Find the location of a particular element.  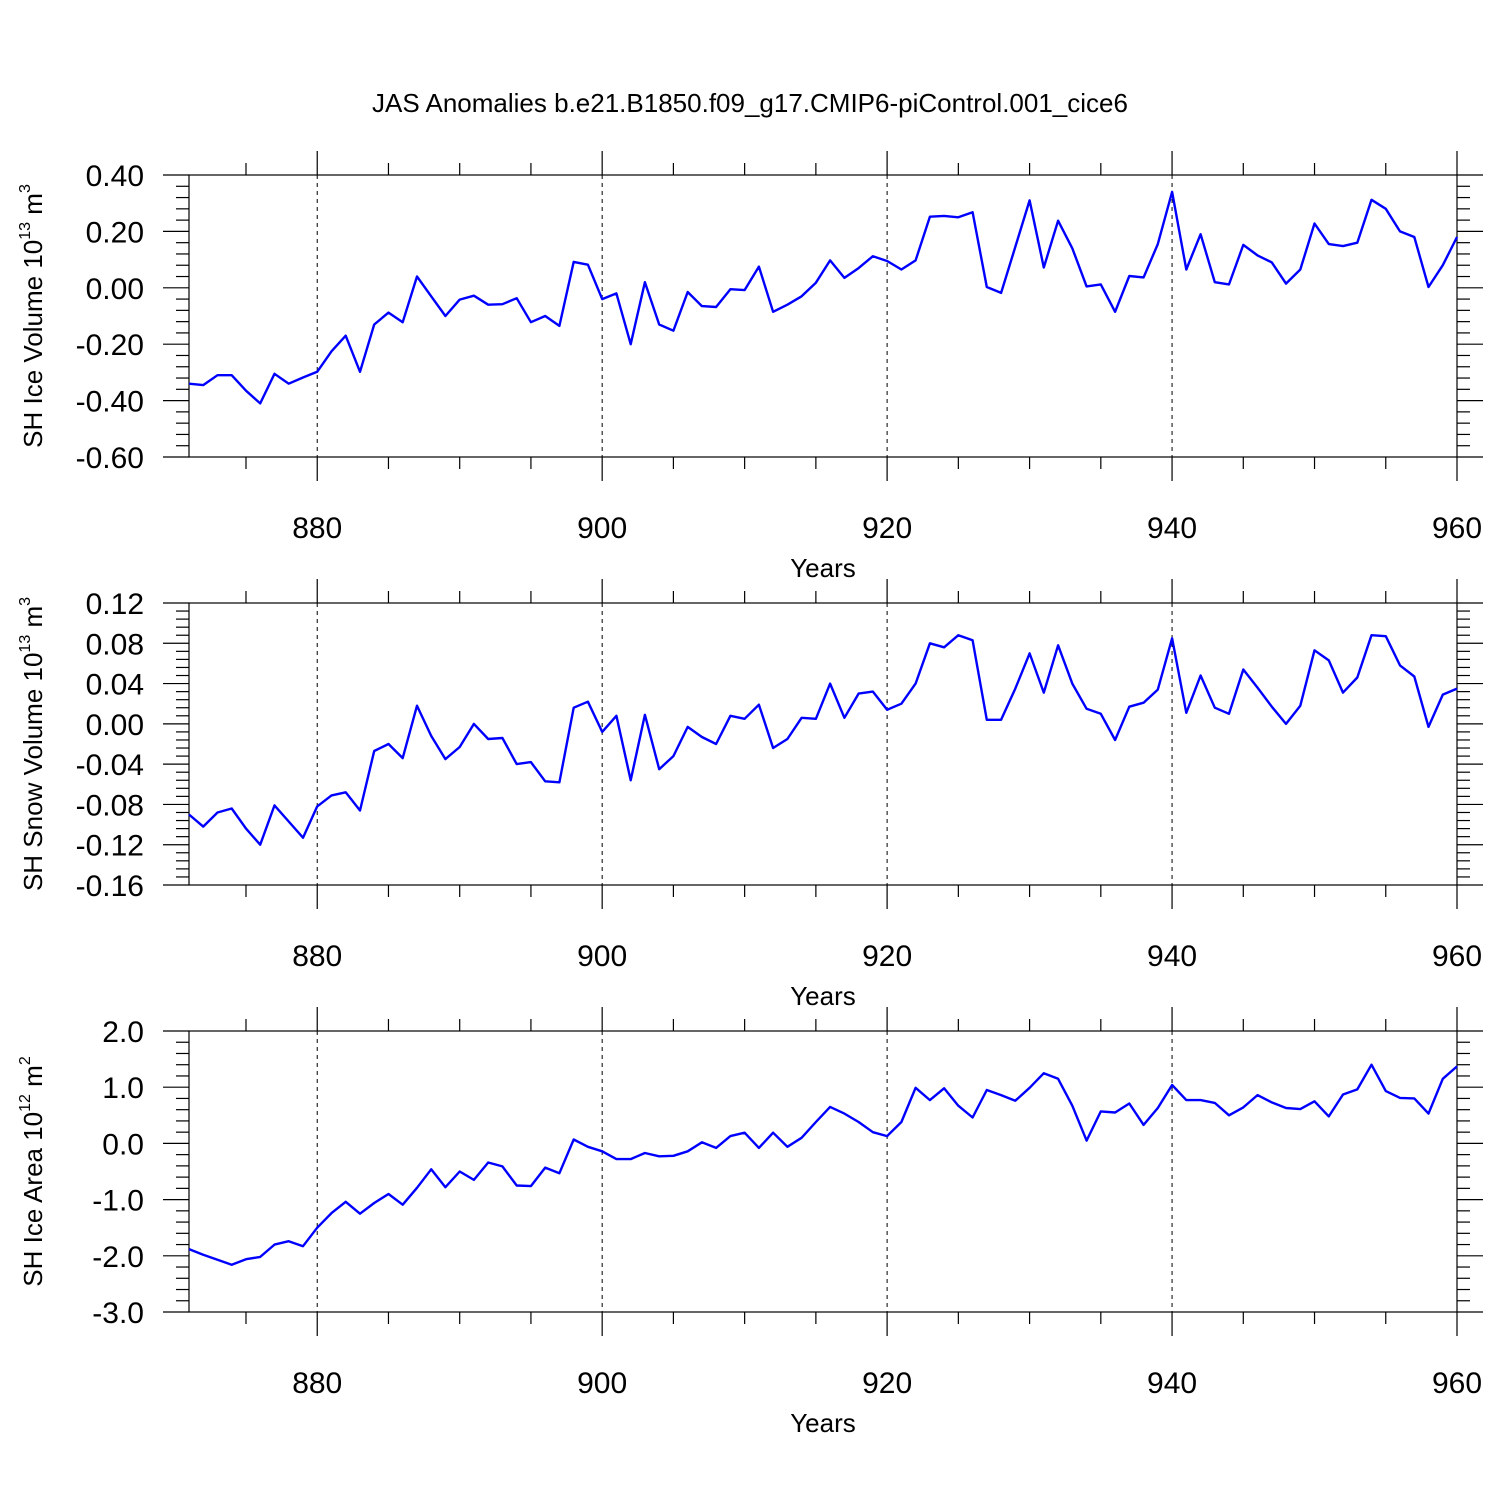

y-tick-label: -0.16 is located at coordinates (110, 886).